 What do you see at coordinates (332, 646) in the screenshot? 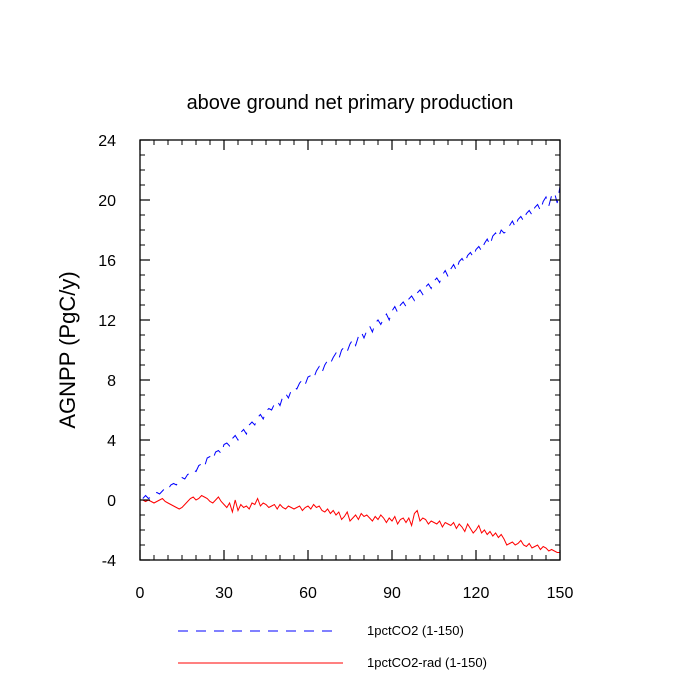
I see `legend: 1pctCO2 (1-150) 1pctCO2-rad (1-150)` at bounding box center [332, 646].